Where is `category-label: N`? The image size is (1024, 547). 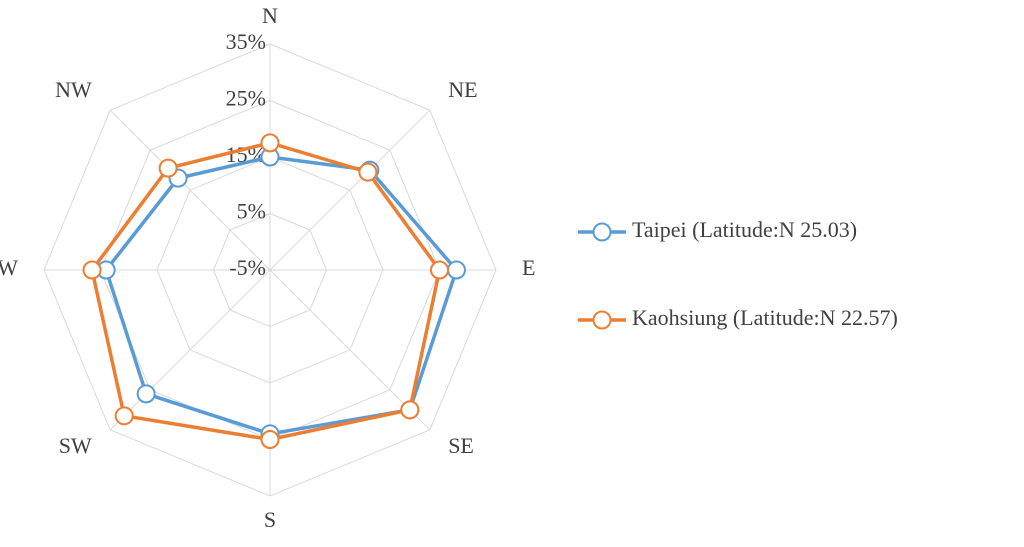 category-label: N is located at coordinates (270, 15).